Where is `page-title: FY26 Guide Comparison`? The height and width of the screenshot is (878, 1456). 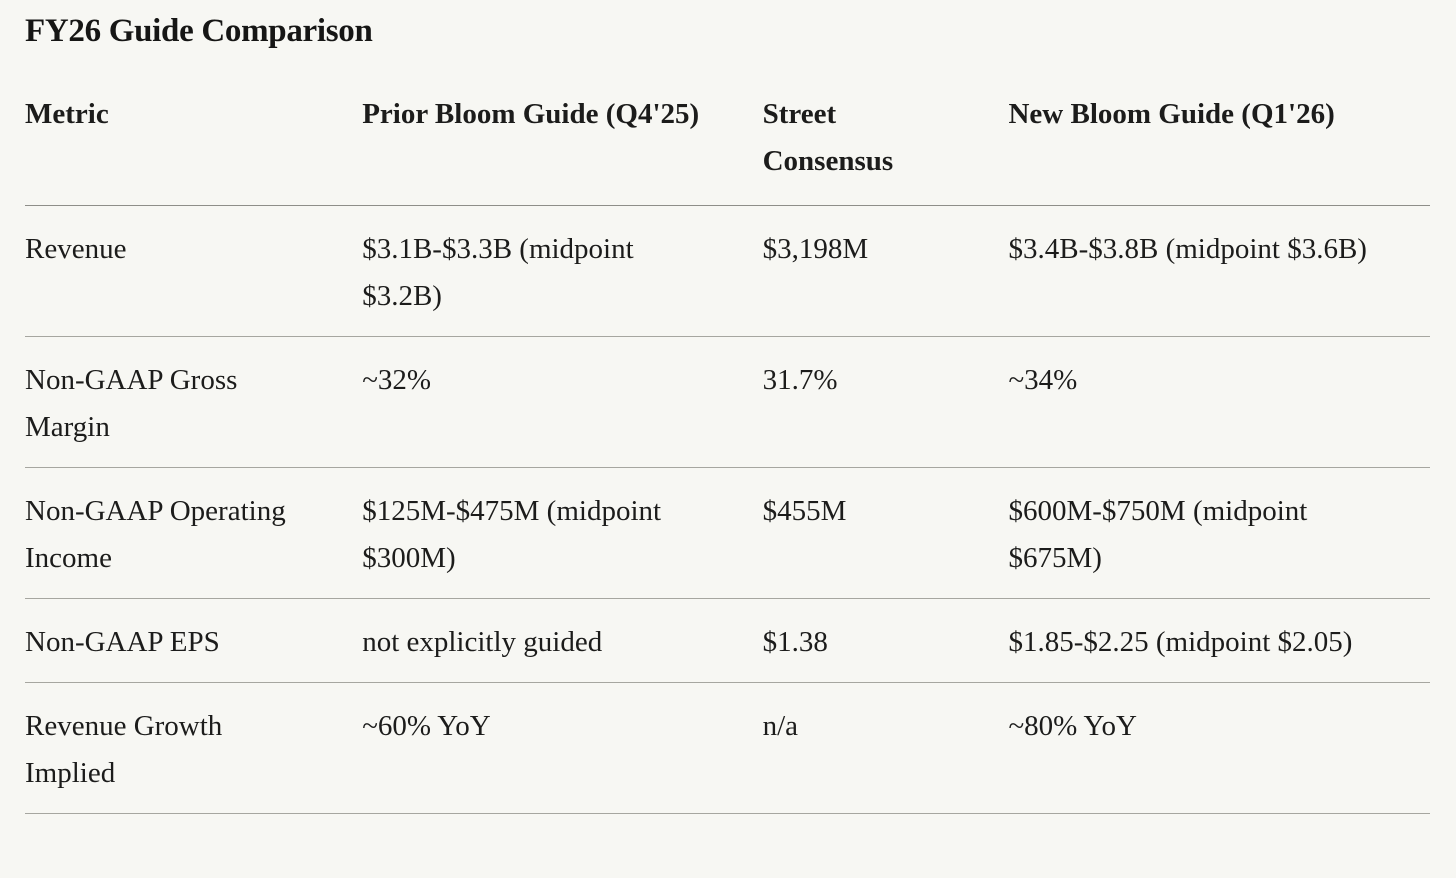
page-title: FY26 Guide Comparison is located at coordinates (199, 31).